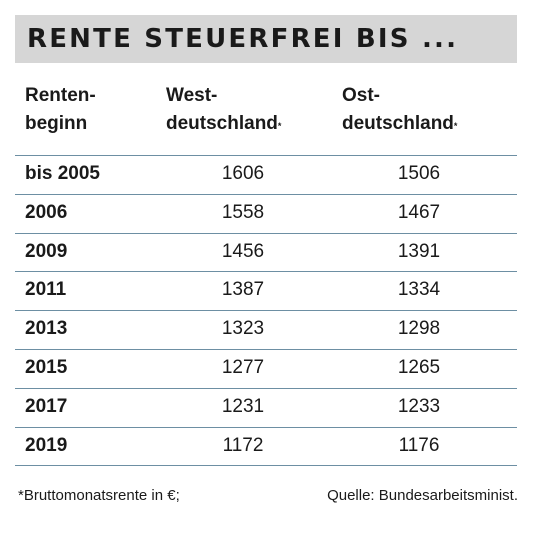  Describe the element at coordinates (56, 123) in the screenshot. I see `header-rentenbeginn-line2: beginn` at that location.